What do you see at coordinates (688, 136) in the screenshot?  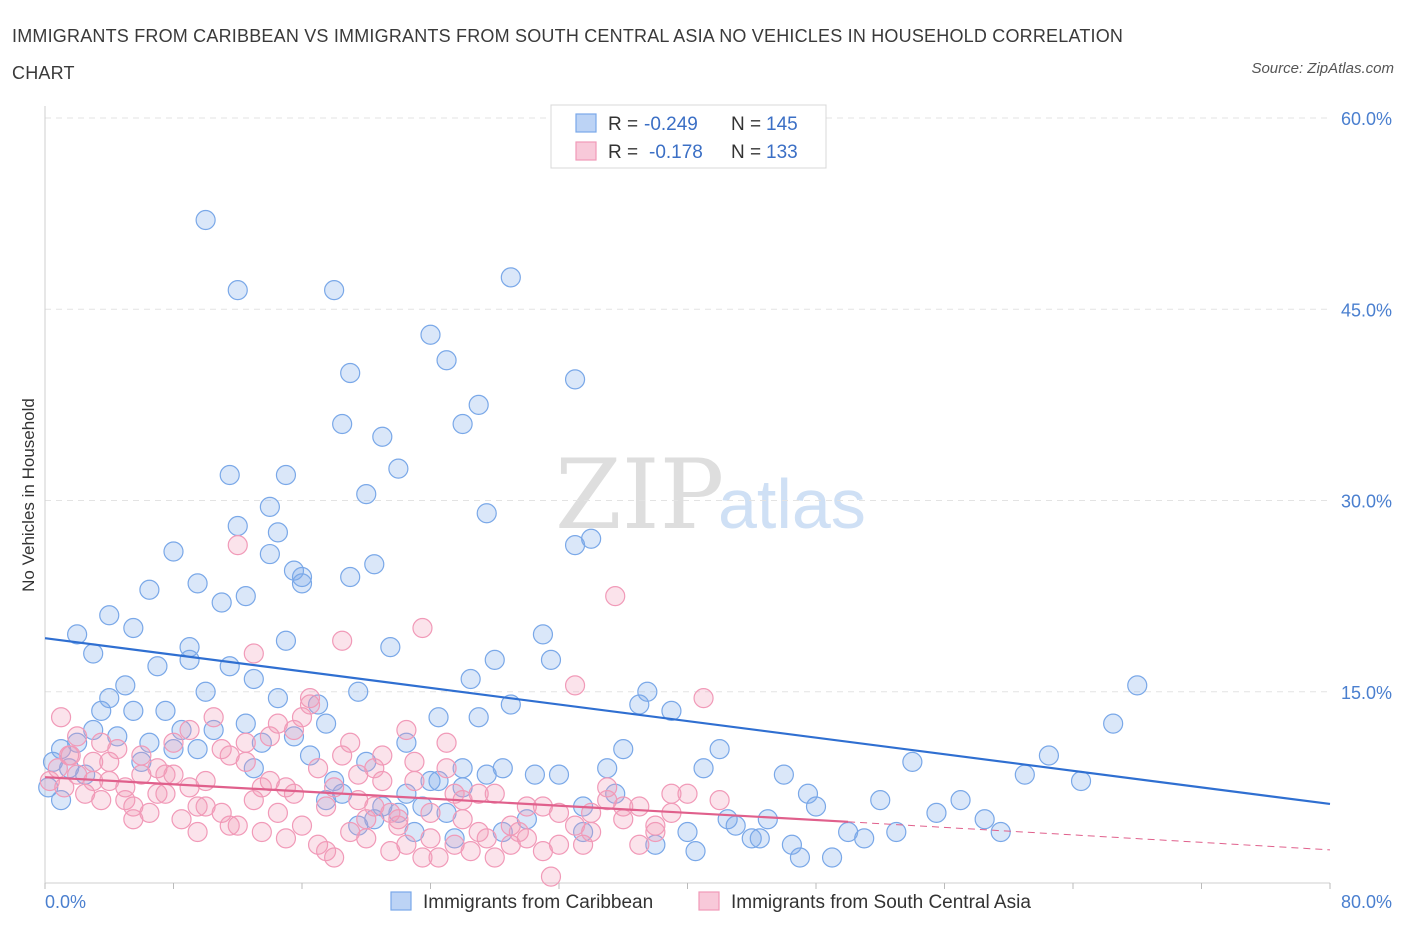 I see `correlation-legend: R = -0.249 N = 145 R = -0.178 N = 133` at bounding box center [688, 136].